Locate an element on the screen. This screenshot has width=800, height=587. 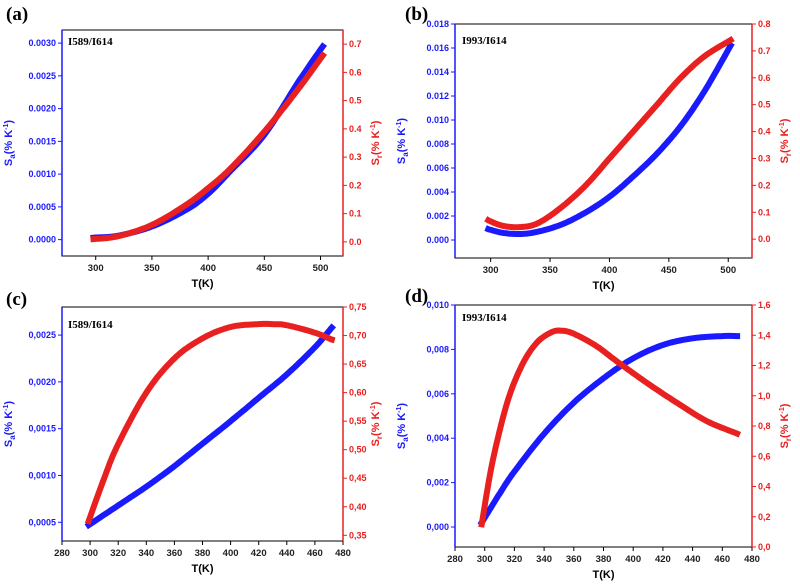
y-left-tick-label: 0.000 is located at coordinates (437, 240).